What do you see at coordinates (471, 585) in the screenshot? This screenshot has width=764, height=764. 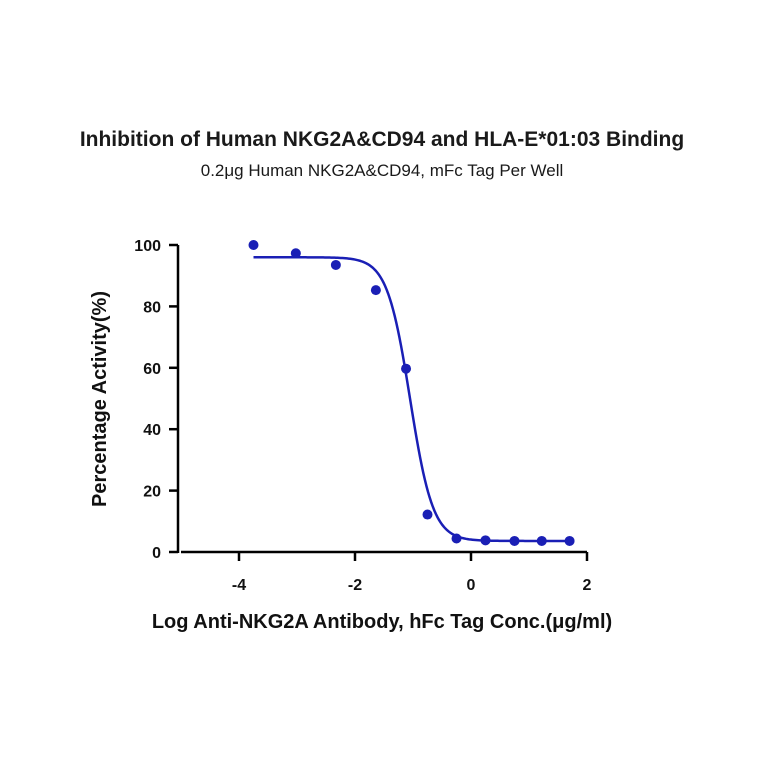 I see `x-tick-label: 0` at bounding box center [471, 585].